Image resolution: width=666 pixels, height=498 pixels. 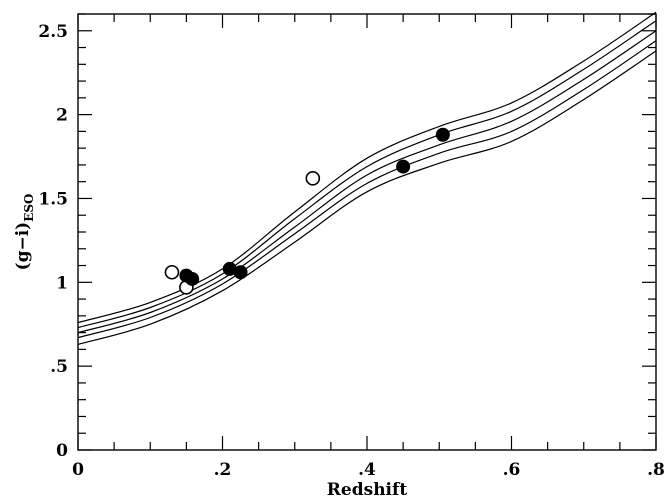 I want to click on y-tick-label: 1, so click(x=62, y=283).